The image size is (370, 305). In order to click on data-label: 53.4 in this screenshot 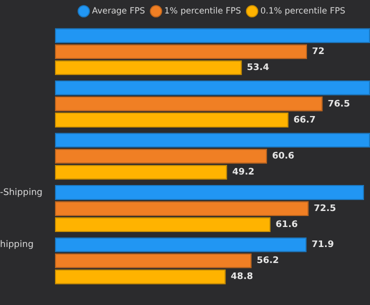, I will do `click(258, 68)`.